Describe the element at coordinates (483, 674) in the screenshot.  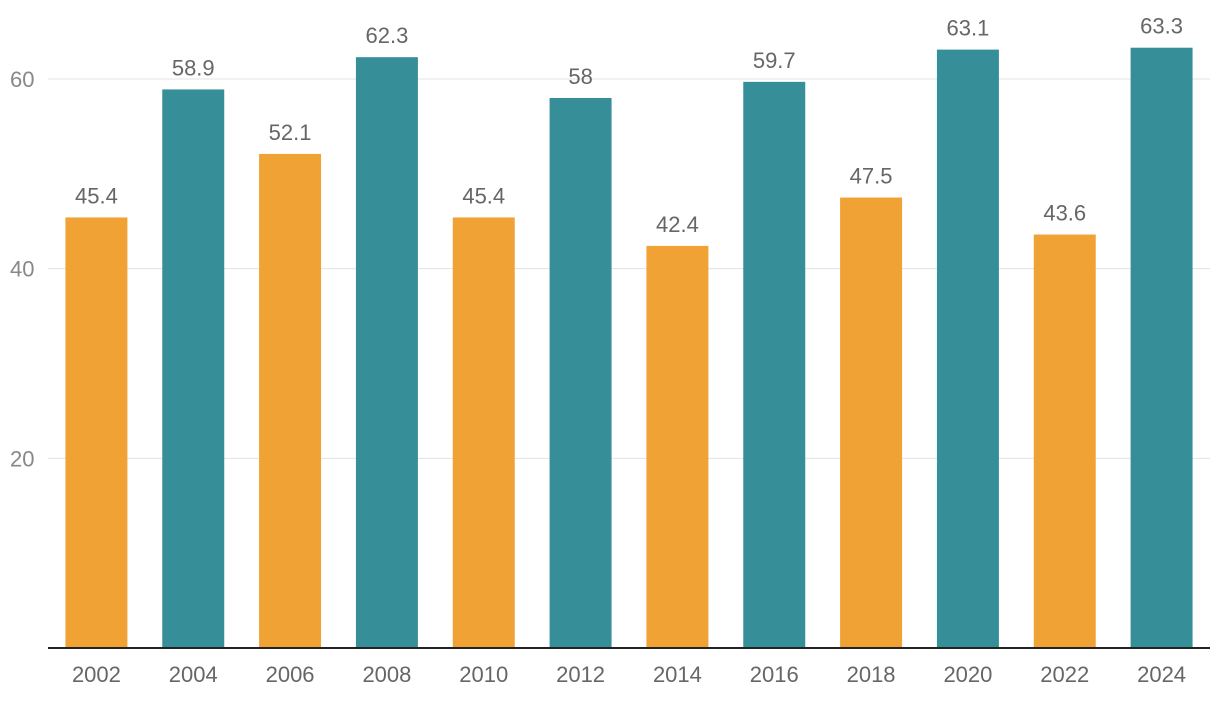
I see `x-tick-label-2010: 2010` at that location.